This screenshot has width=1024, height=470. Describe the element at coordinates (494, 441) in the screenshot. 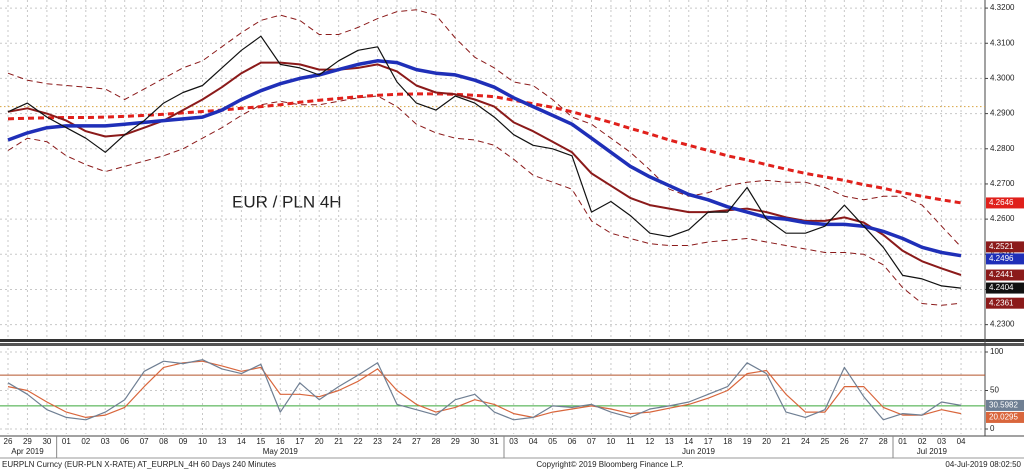

I see `x-tick-label: 31` at that location.